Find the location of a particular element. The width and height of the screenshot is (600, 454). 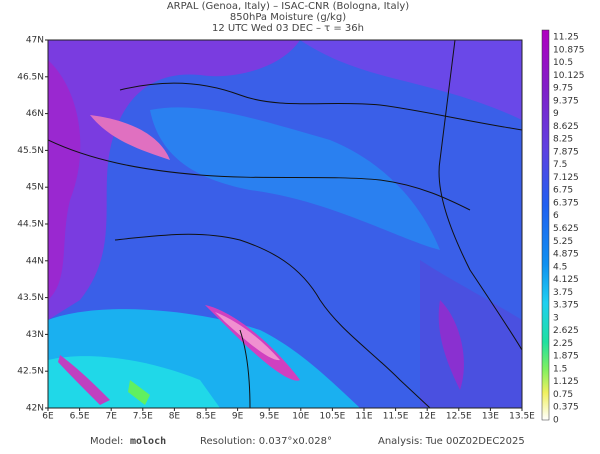

lat-label: 44N is located at coordinates (35, 261).